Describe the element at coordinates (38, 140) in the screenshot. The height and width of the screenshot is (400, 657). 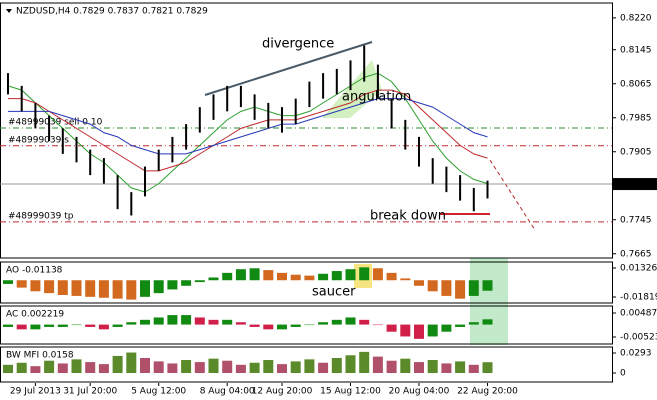
I see `order-label: #48999039 s` at that location.